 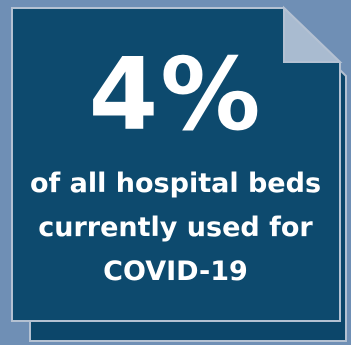 I want to click on caption-line-2: currently used for, so click(x=175, y=227).